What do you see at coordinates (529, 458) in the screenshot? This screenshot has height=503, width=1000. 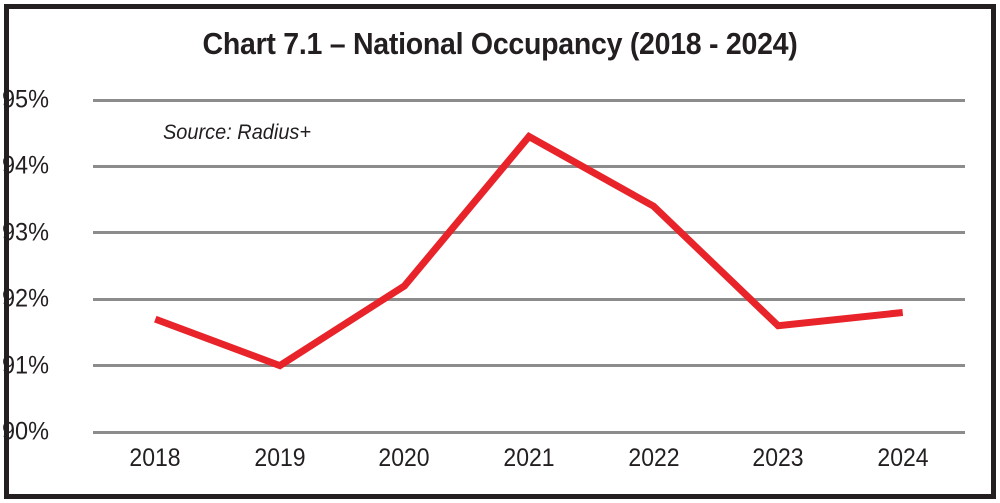 I see `x-axis-tick-label: 2021` at bounding box center [529, 458].